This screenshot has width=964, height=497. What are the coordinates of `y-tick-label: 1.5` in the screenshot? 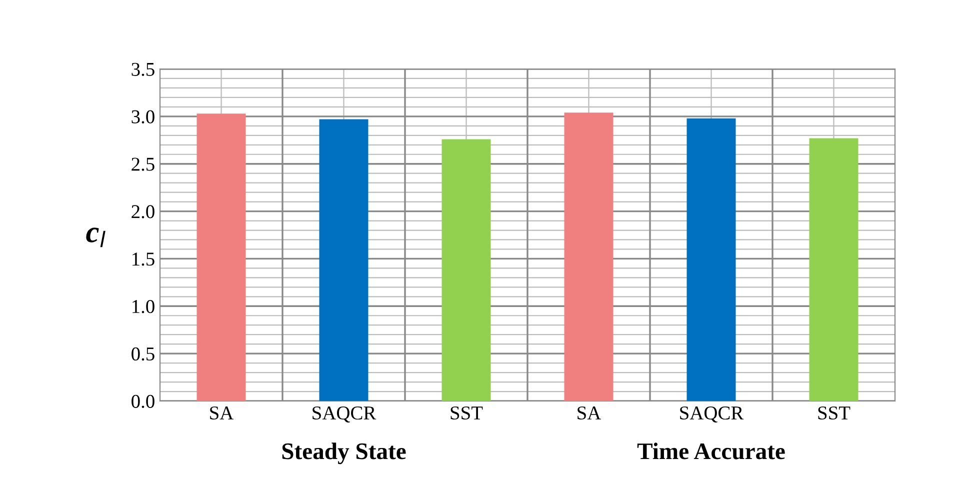 It's located at (143, 259).